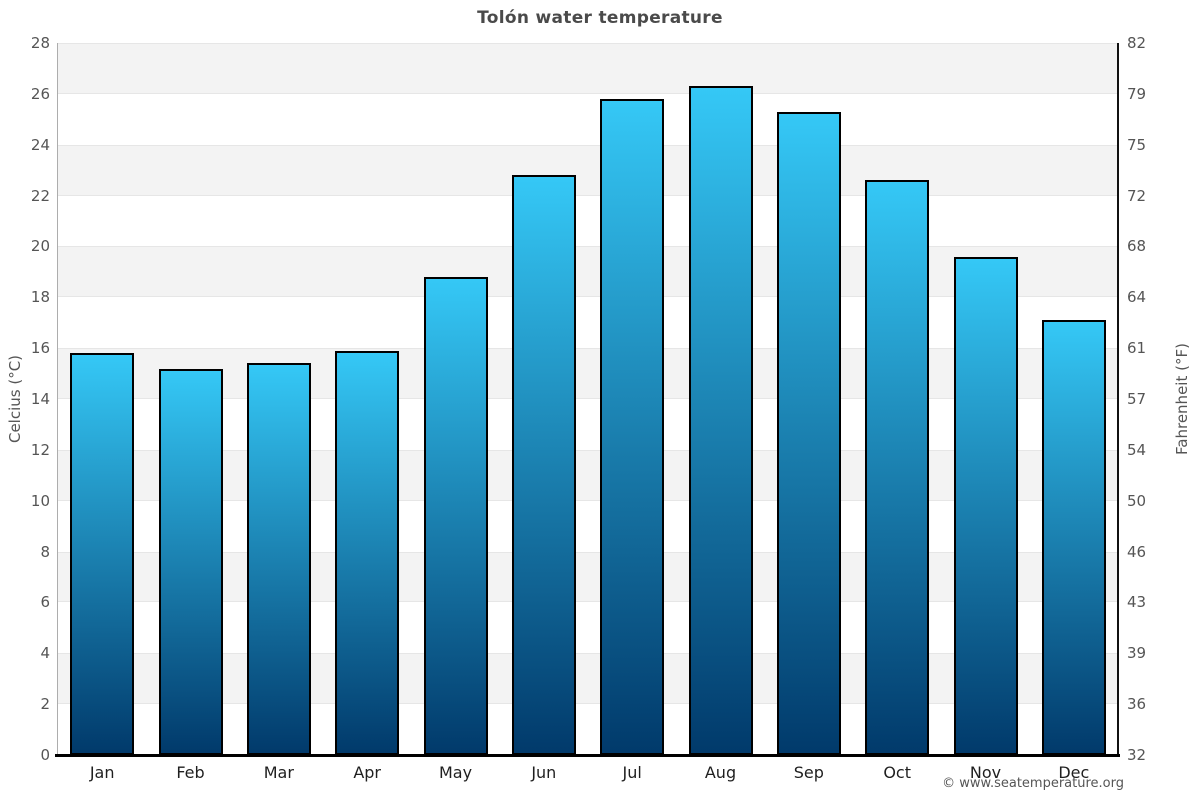 The image size is (1200, 800). I want to click on y-tick-label-celsius: 4, so click(45, 653).